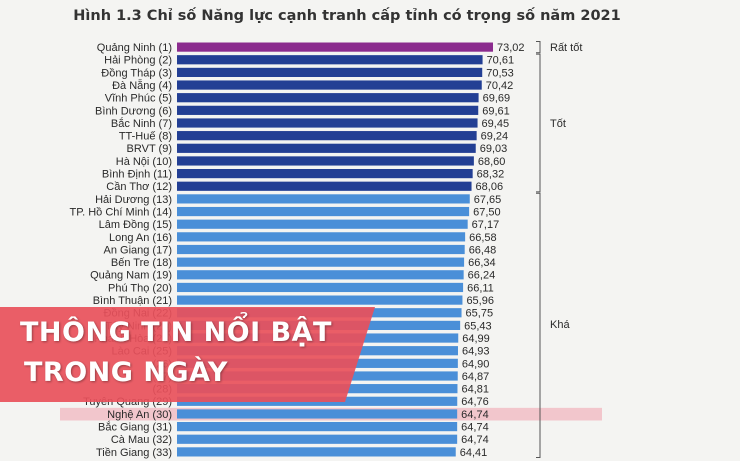 The width and height of the screenshot is (740, 461). I want to click on category-label: Tiền Giang (33), so click(134, 453).